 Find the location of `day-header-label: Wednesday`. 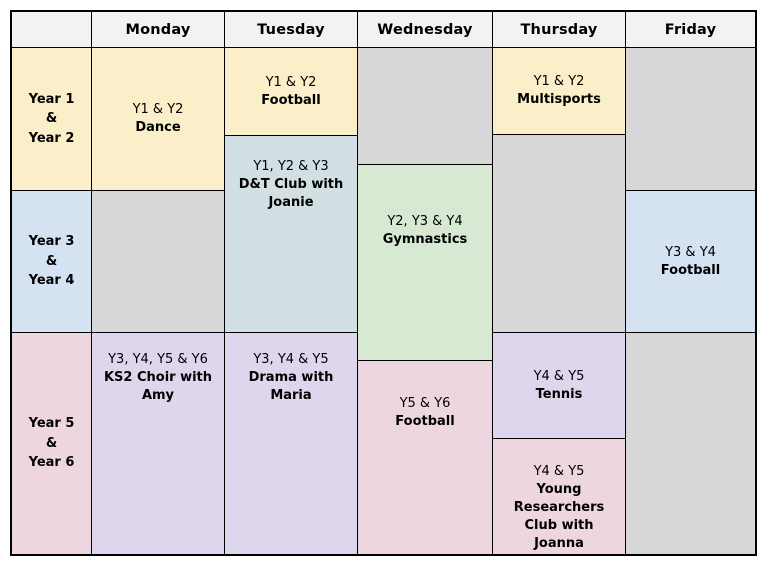

day-header-label: Wednesday is located at coordinates (425, 29).